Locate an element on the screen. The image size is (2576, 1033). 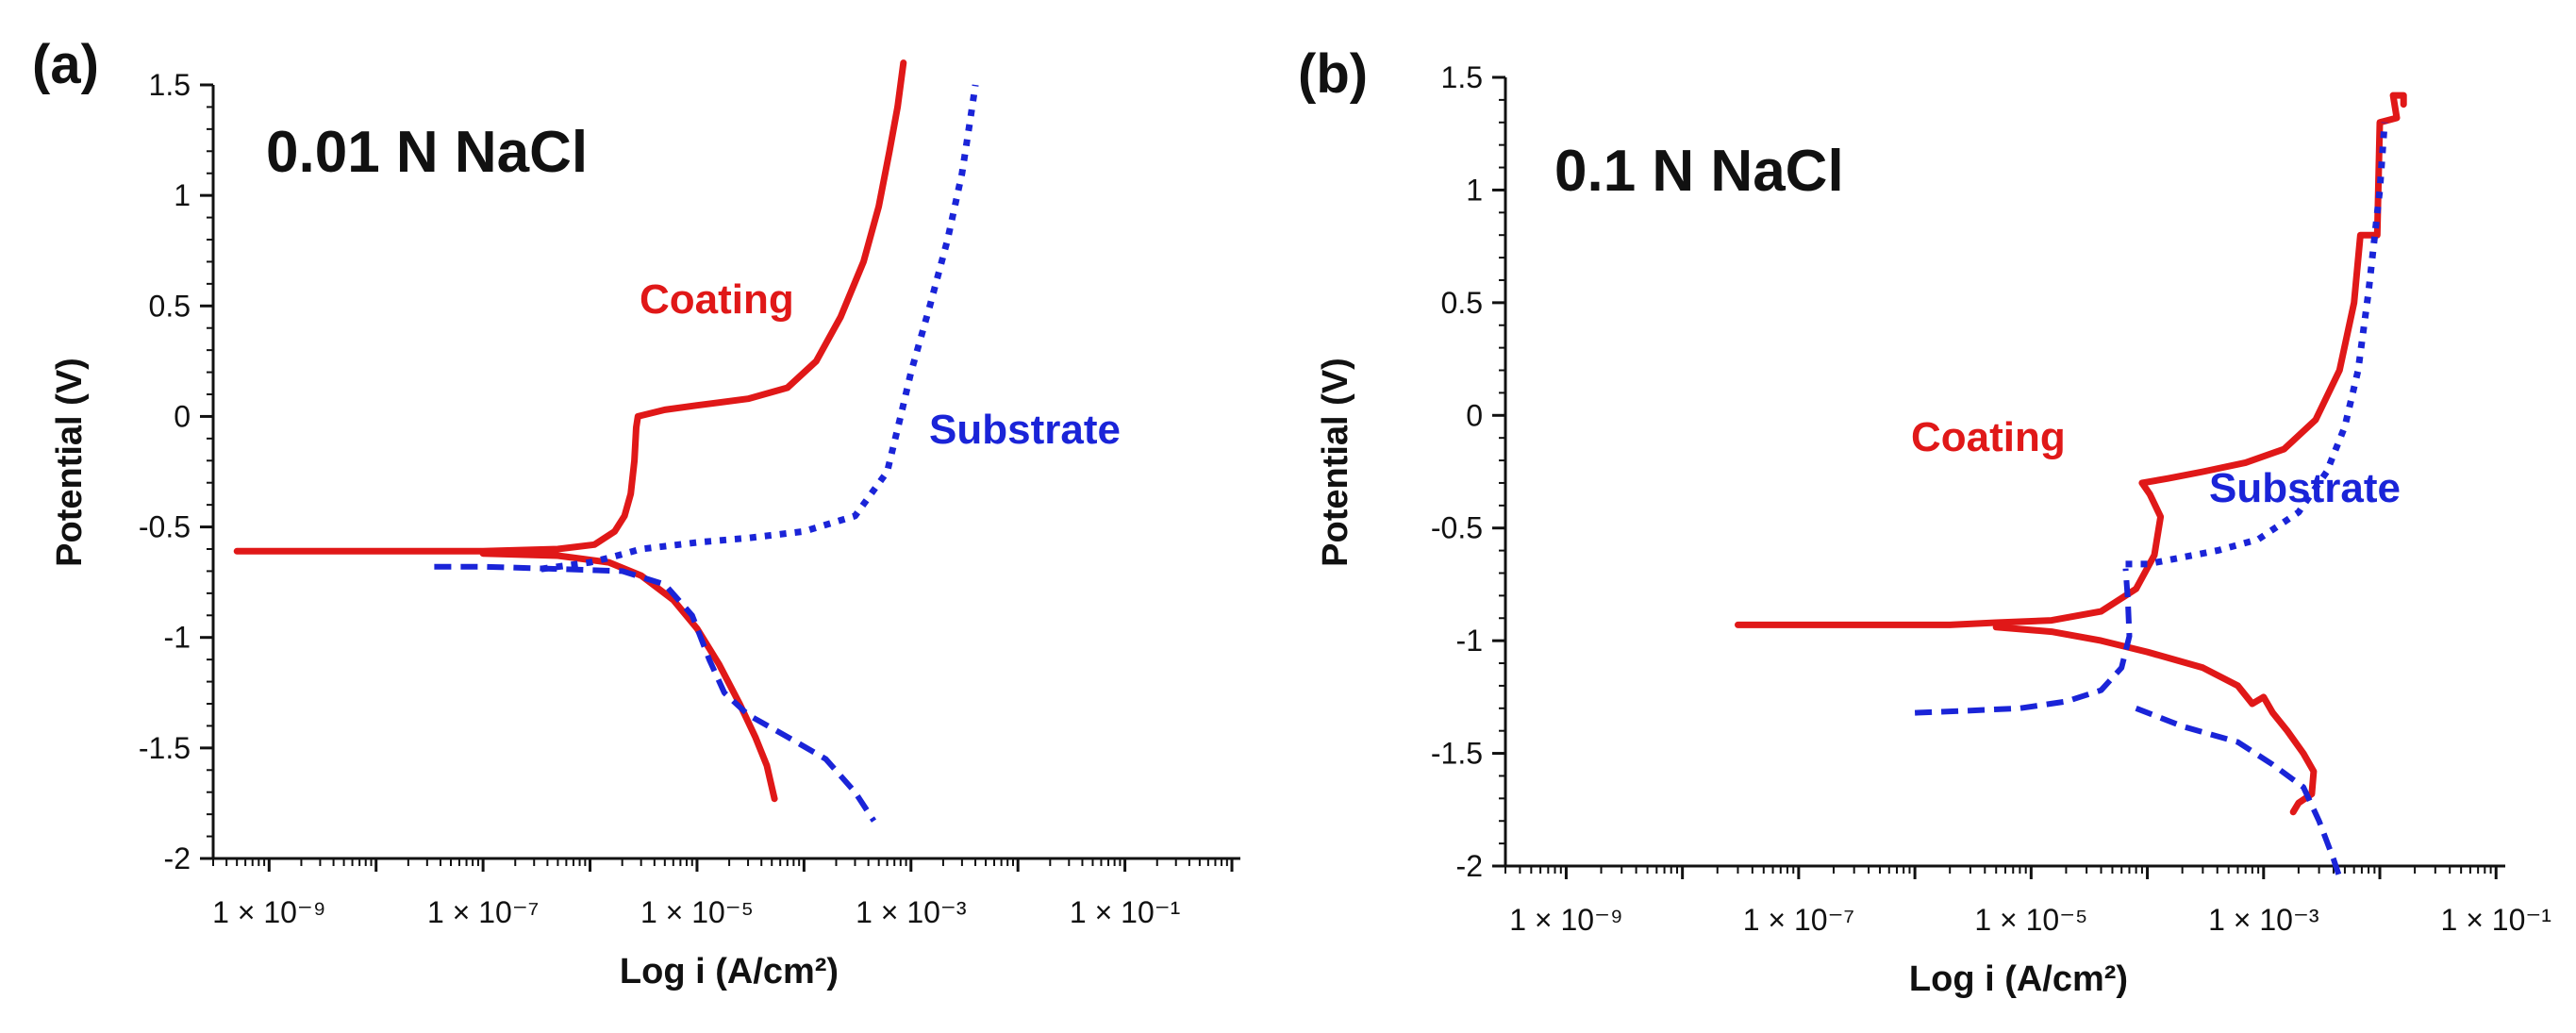
condition-label: 0.1 N NaCl is located at coordinates (1699, 172).